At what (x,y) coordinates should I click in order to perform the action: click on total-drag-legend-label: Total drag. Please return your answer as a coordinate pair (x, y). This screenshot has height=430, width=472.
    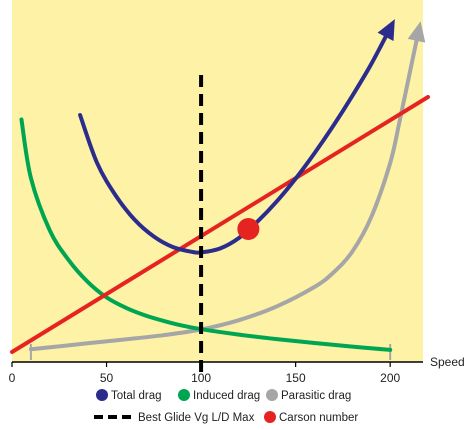
    Looking at the image, I should click on (136, 396).